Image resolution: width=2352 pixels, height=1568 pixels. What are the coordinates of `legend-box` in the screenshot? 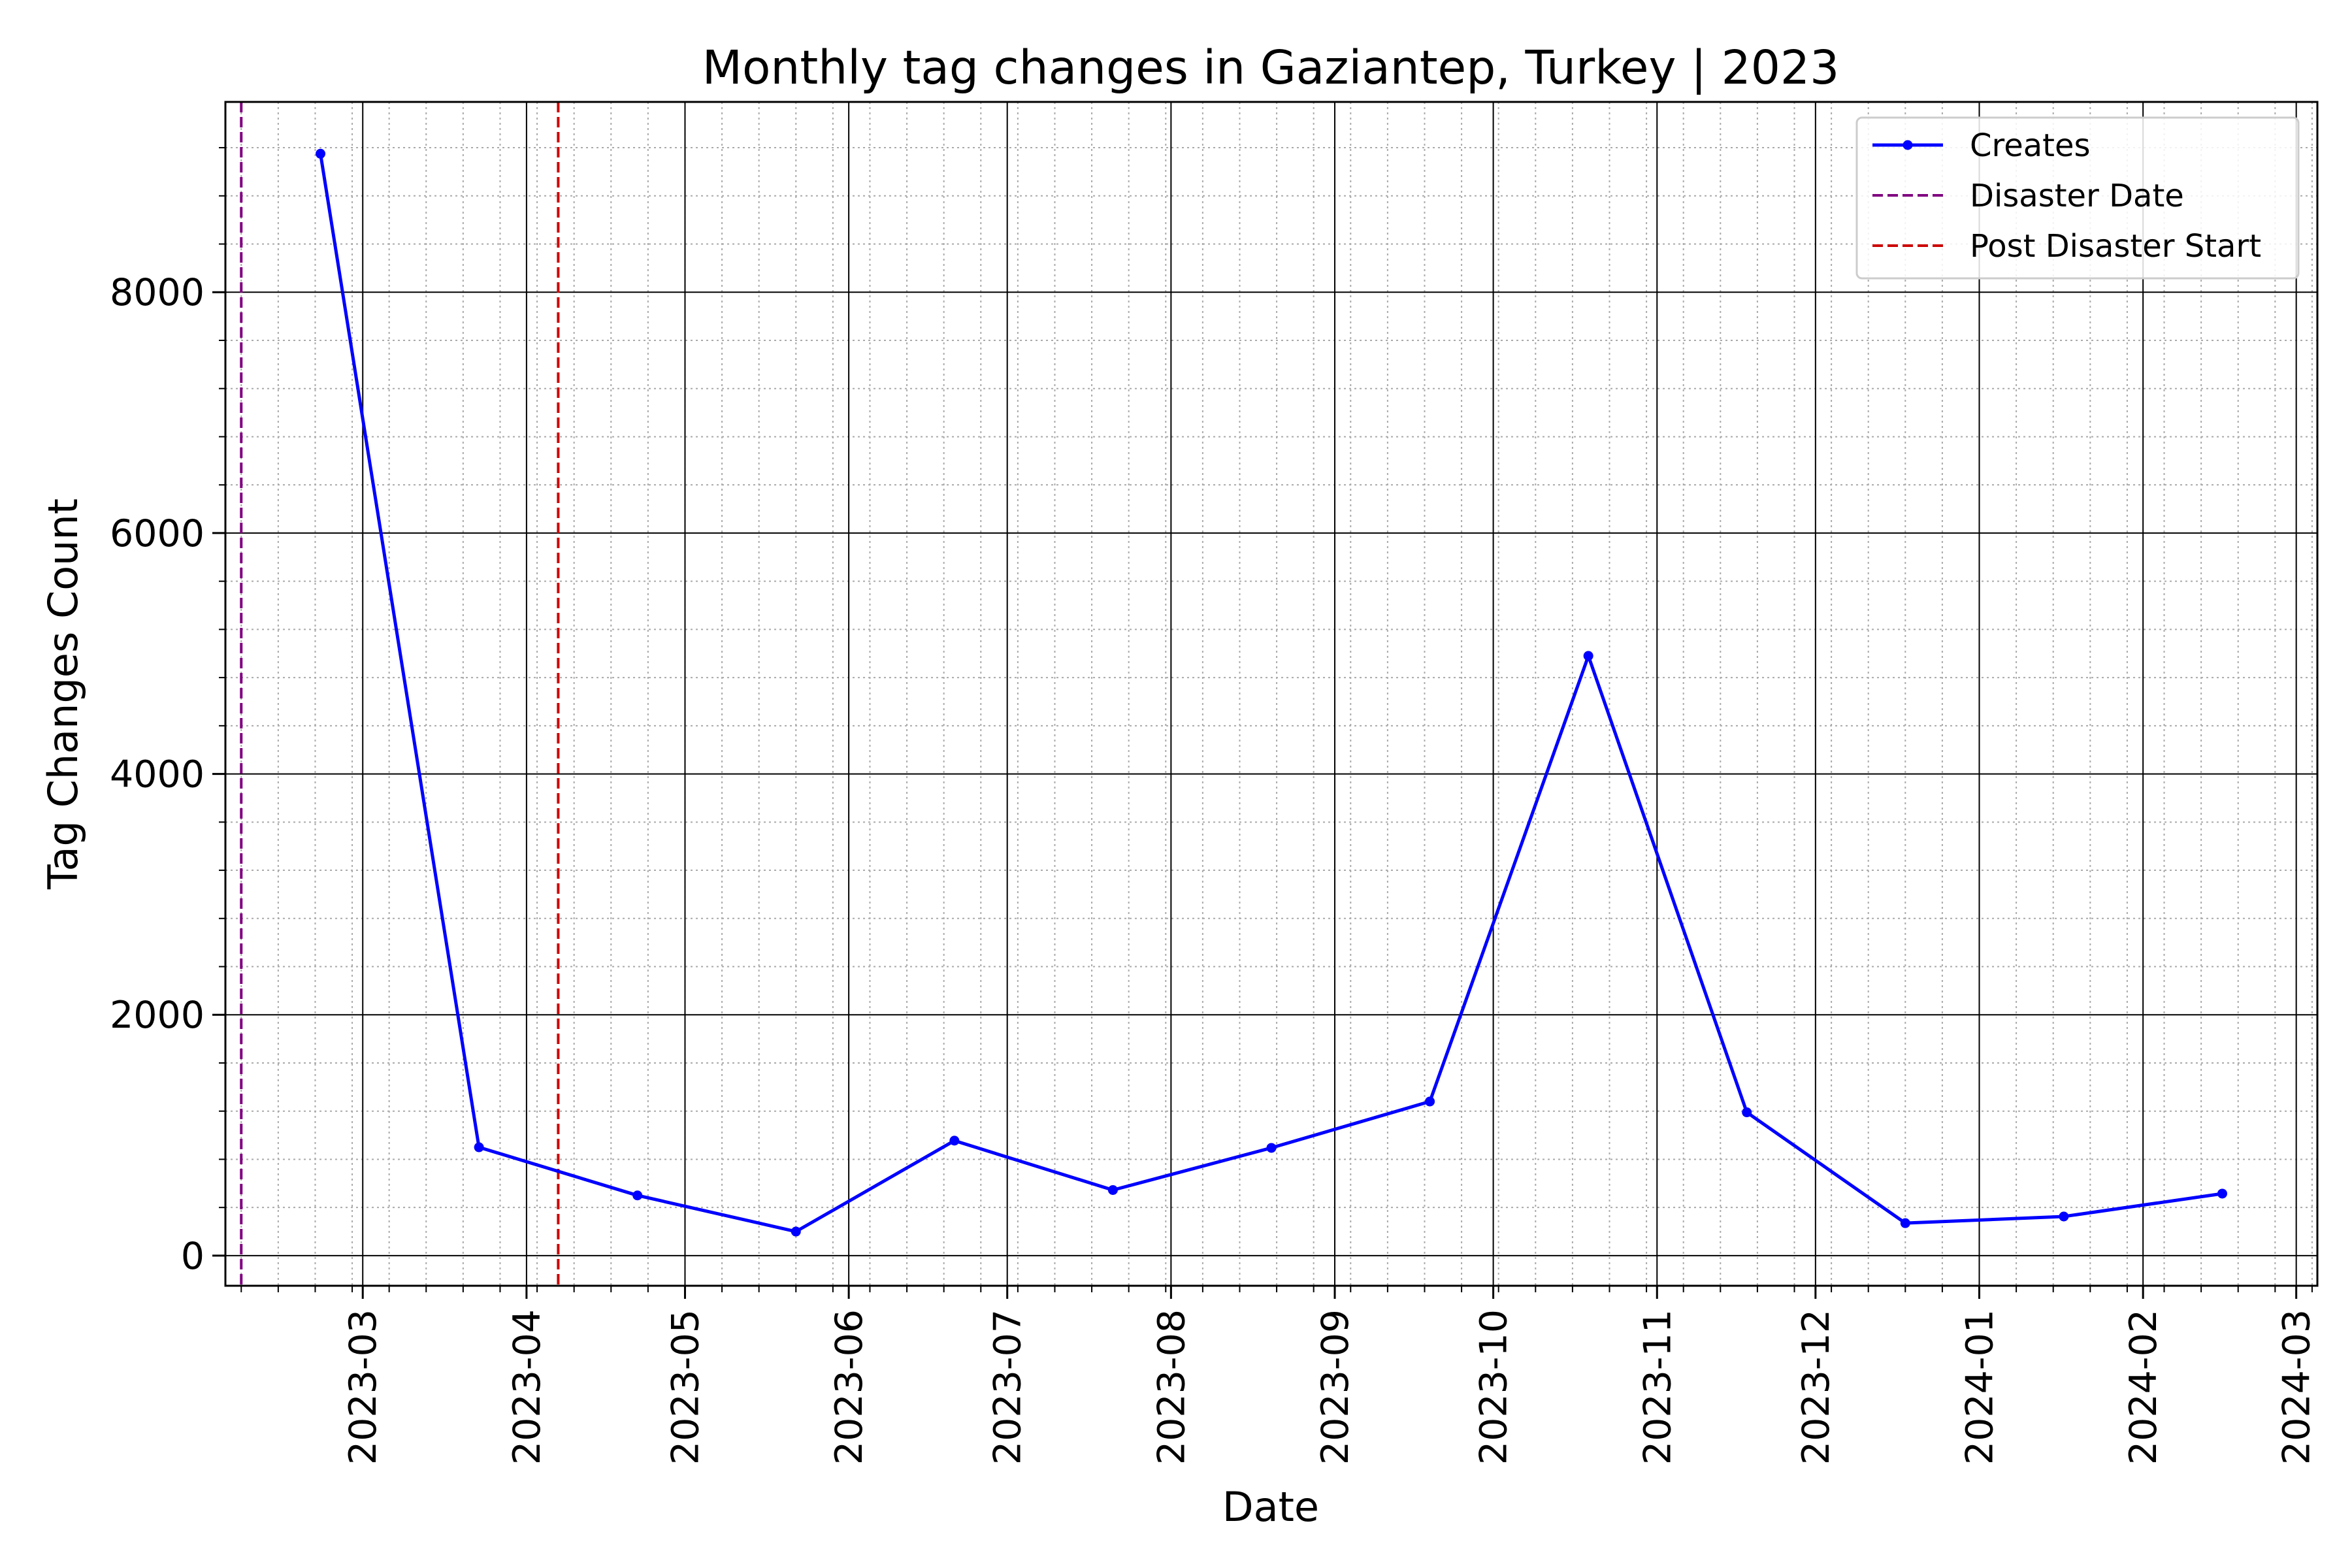 It's located at (2077, 198).